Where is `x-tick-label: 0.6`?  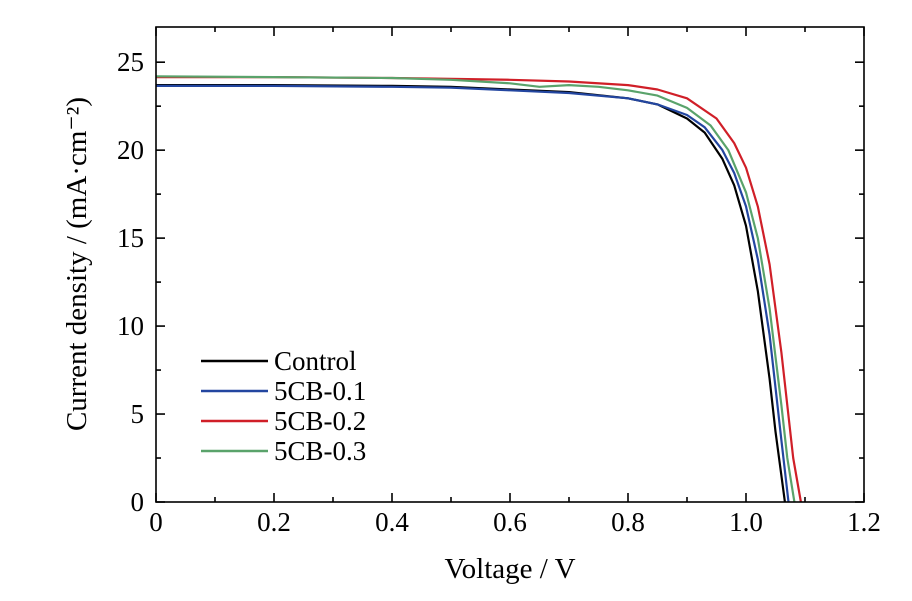 x-tick-label: 0.6 is located at coordinates (510, 522).